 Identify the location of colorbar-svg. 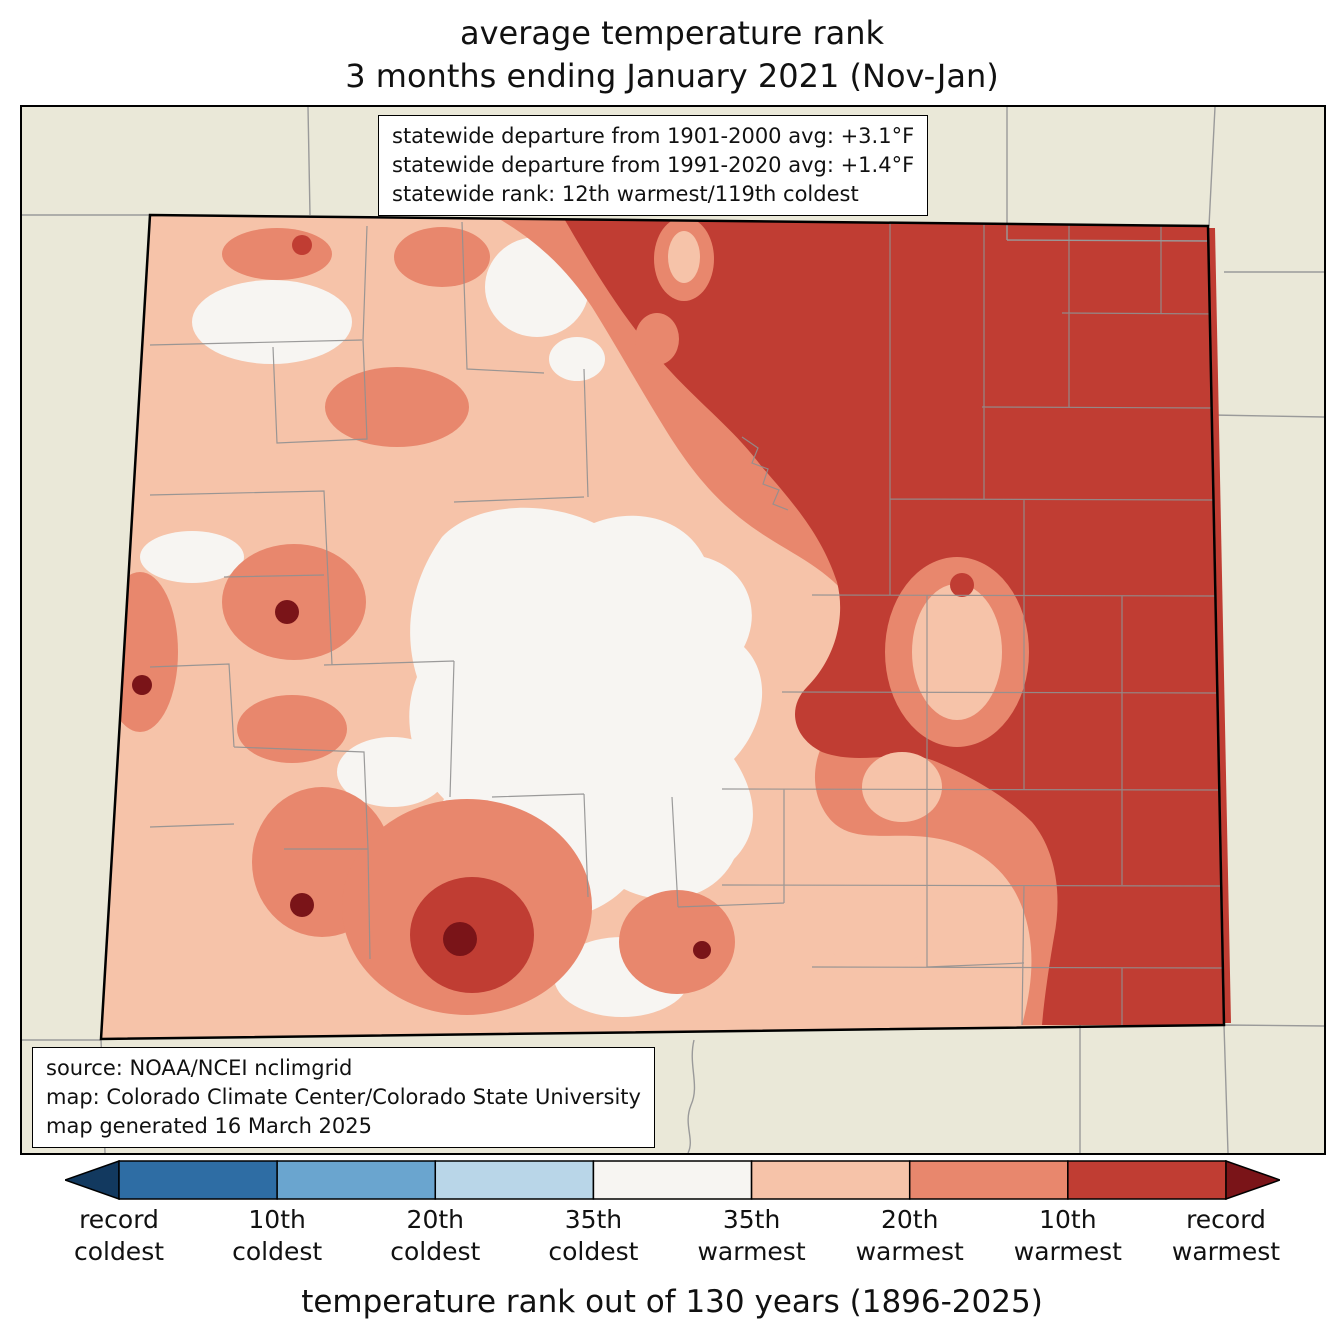
(672, 1180).